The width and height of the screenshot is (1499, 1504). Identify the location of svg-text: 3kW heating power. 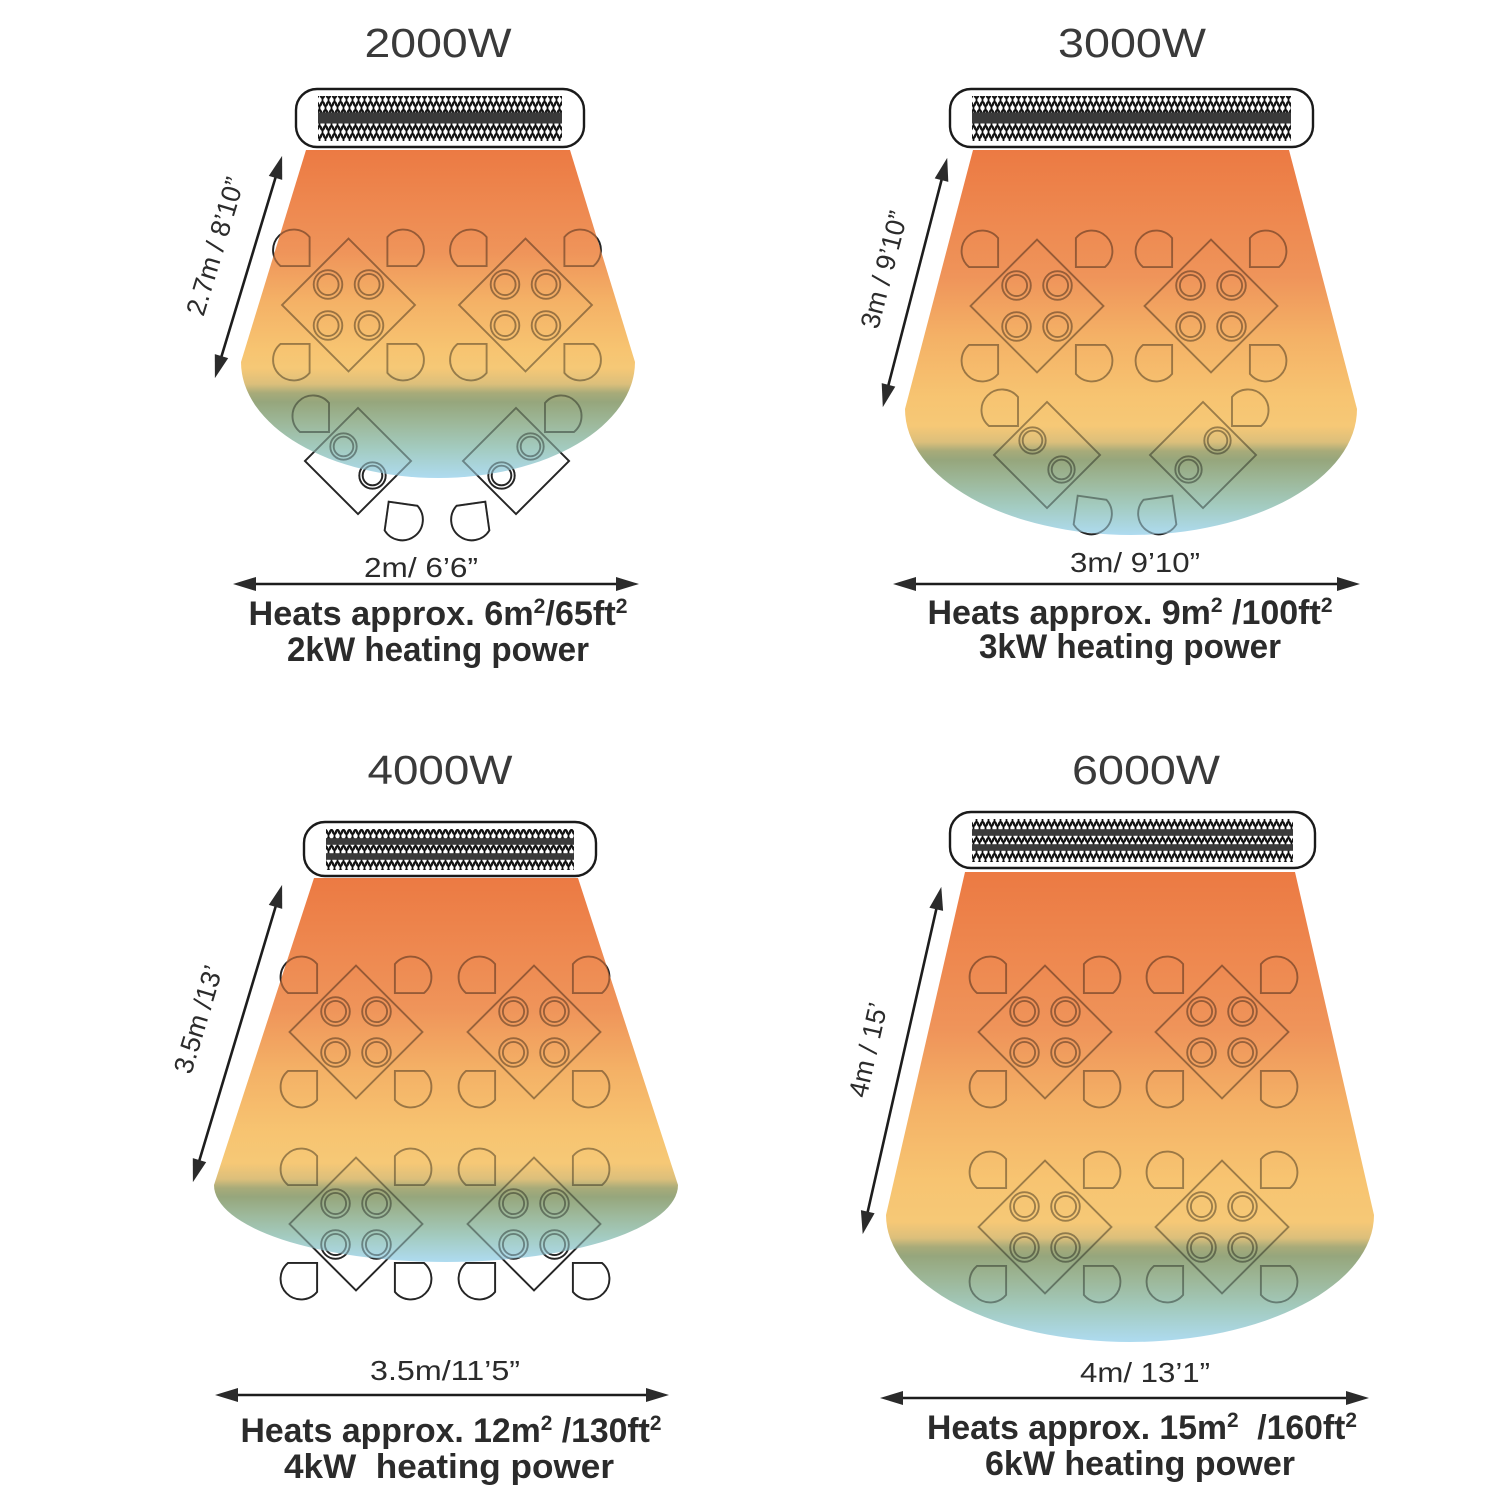
(1130, 647).